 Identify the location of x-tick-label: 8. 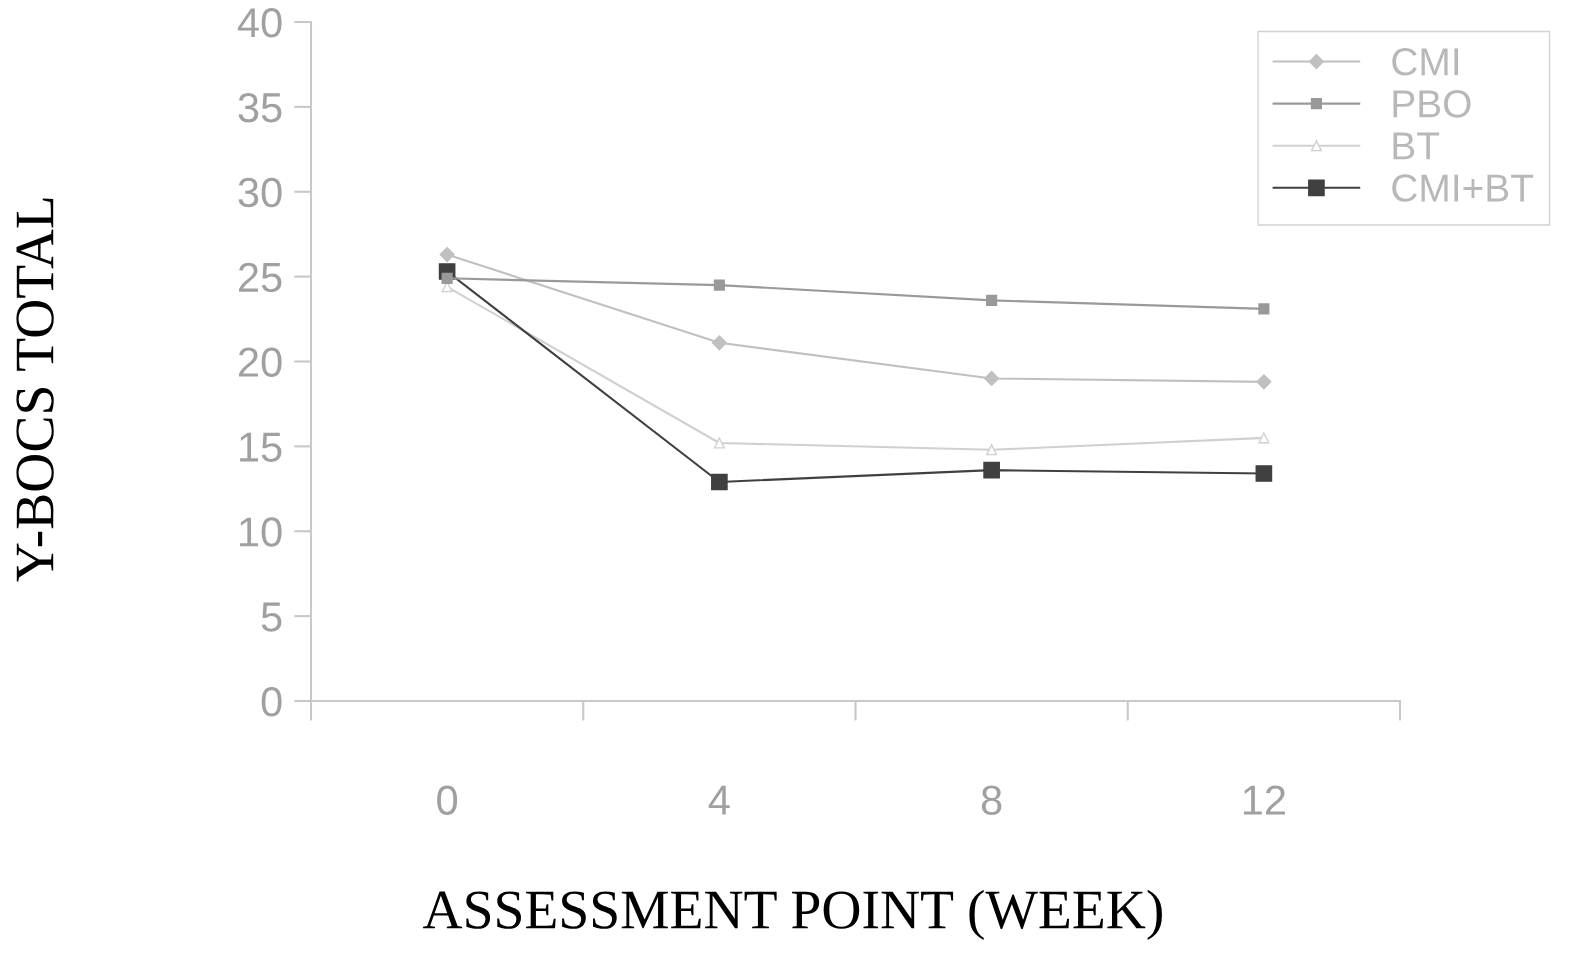
(991, 800).